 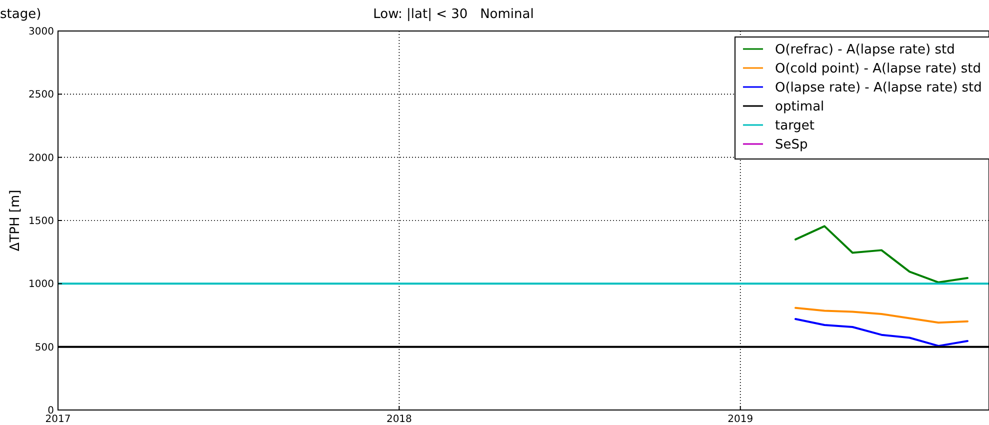 I want to click on x-tick-label: 2017, so click(x=58, y=419).